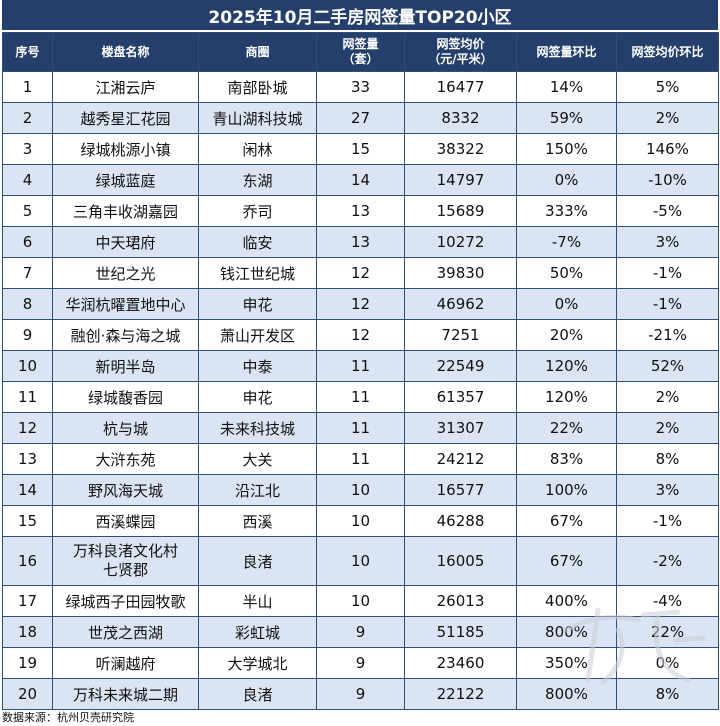  Describe the element at coordinates (360, 15) in the screenshot. I see `table-title: 2025年10月二手房网签量TOP20小区` at that location.